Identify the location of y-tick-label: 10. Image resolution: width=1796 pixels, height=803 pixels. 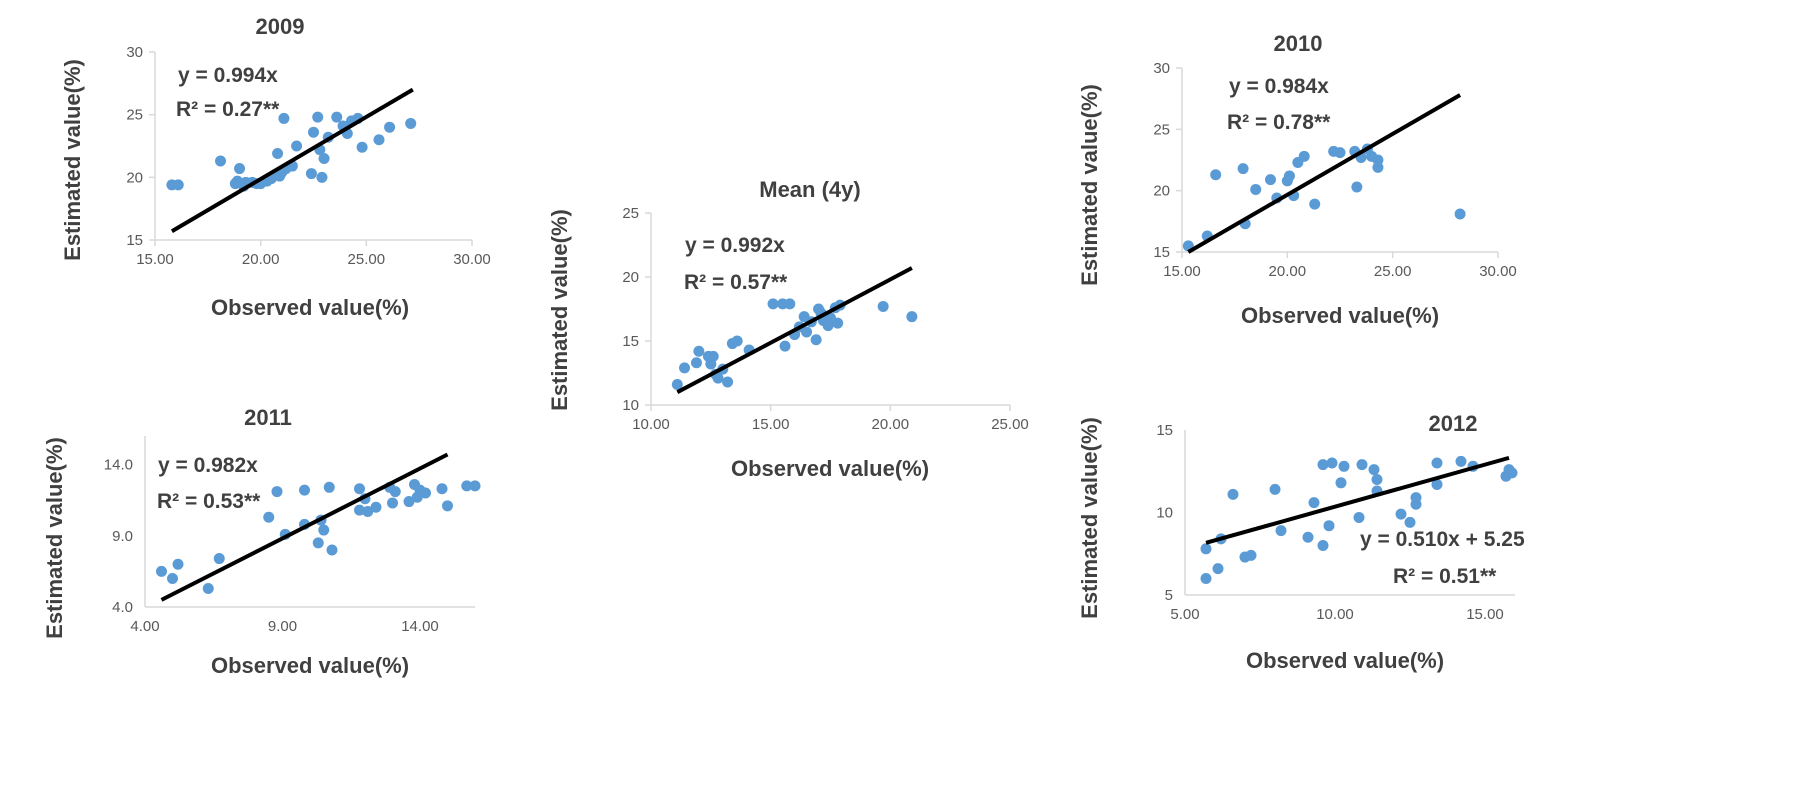
(630, 405).